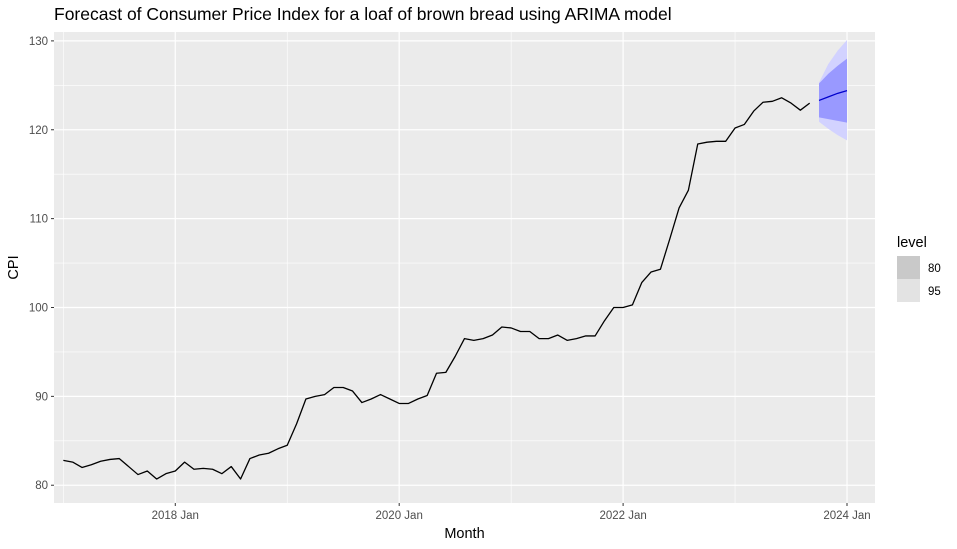 The image size is (957, 549). What do you see at coordinates (38, 308) in the screenshot?
I see `y-tick-label: 100` at bounding box center [38, 308].